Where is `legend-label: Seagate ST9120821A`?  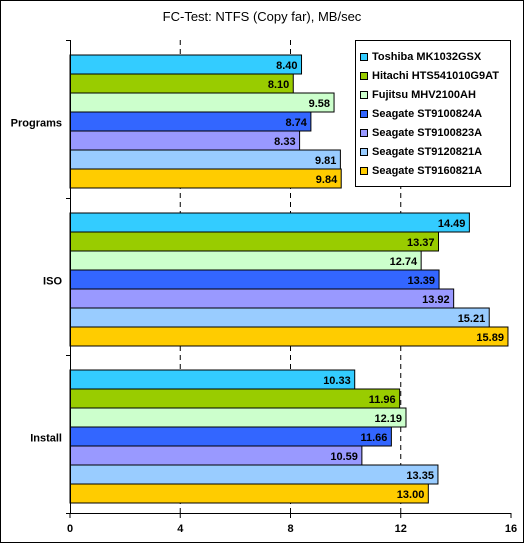 legend-label: Seagate ST9120821A is located at coordinates (427, 151).